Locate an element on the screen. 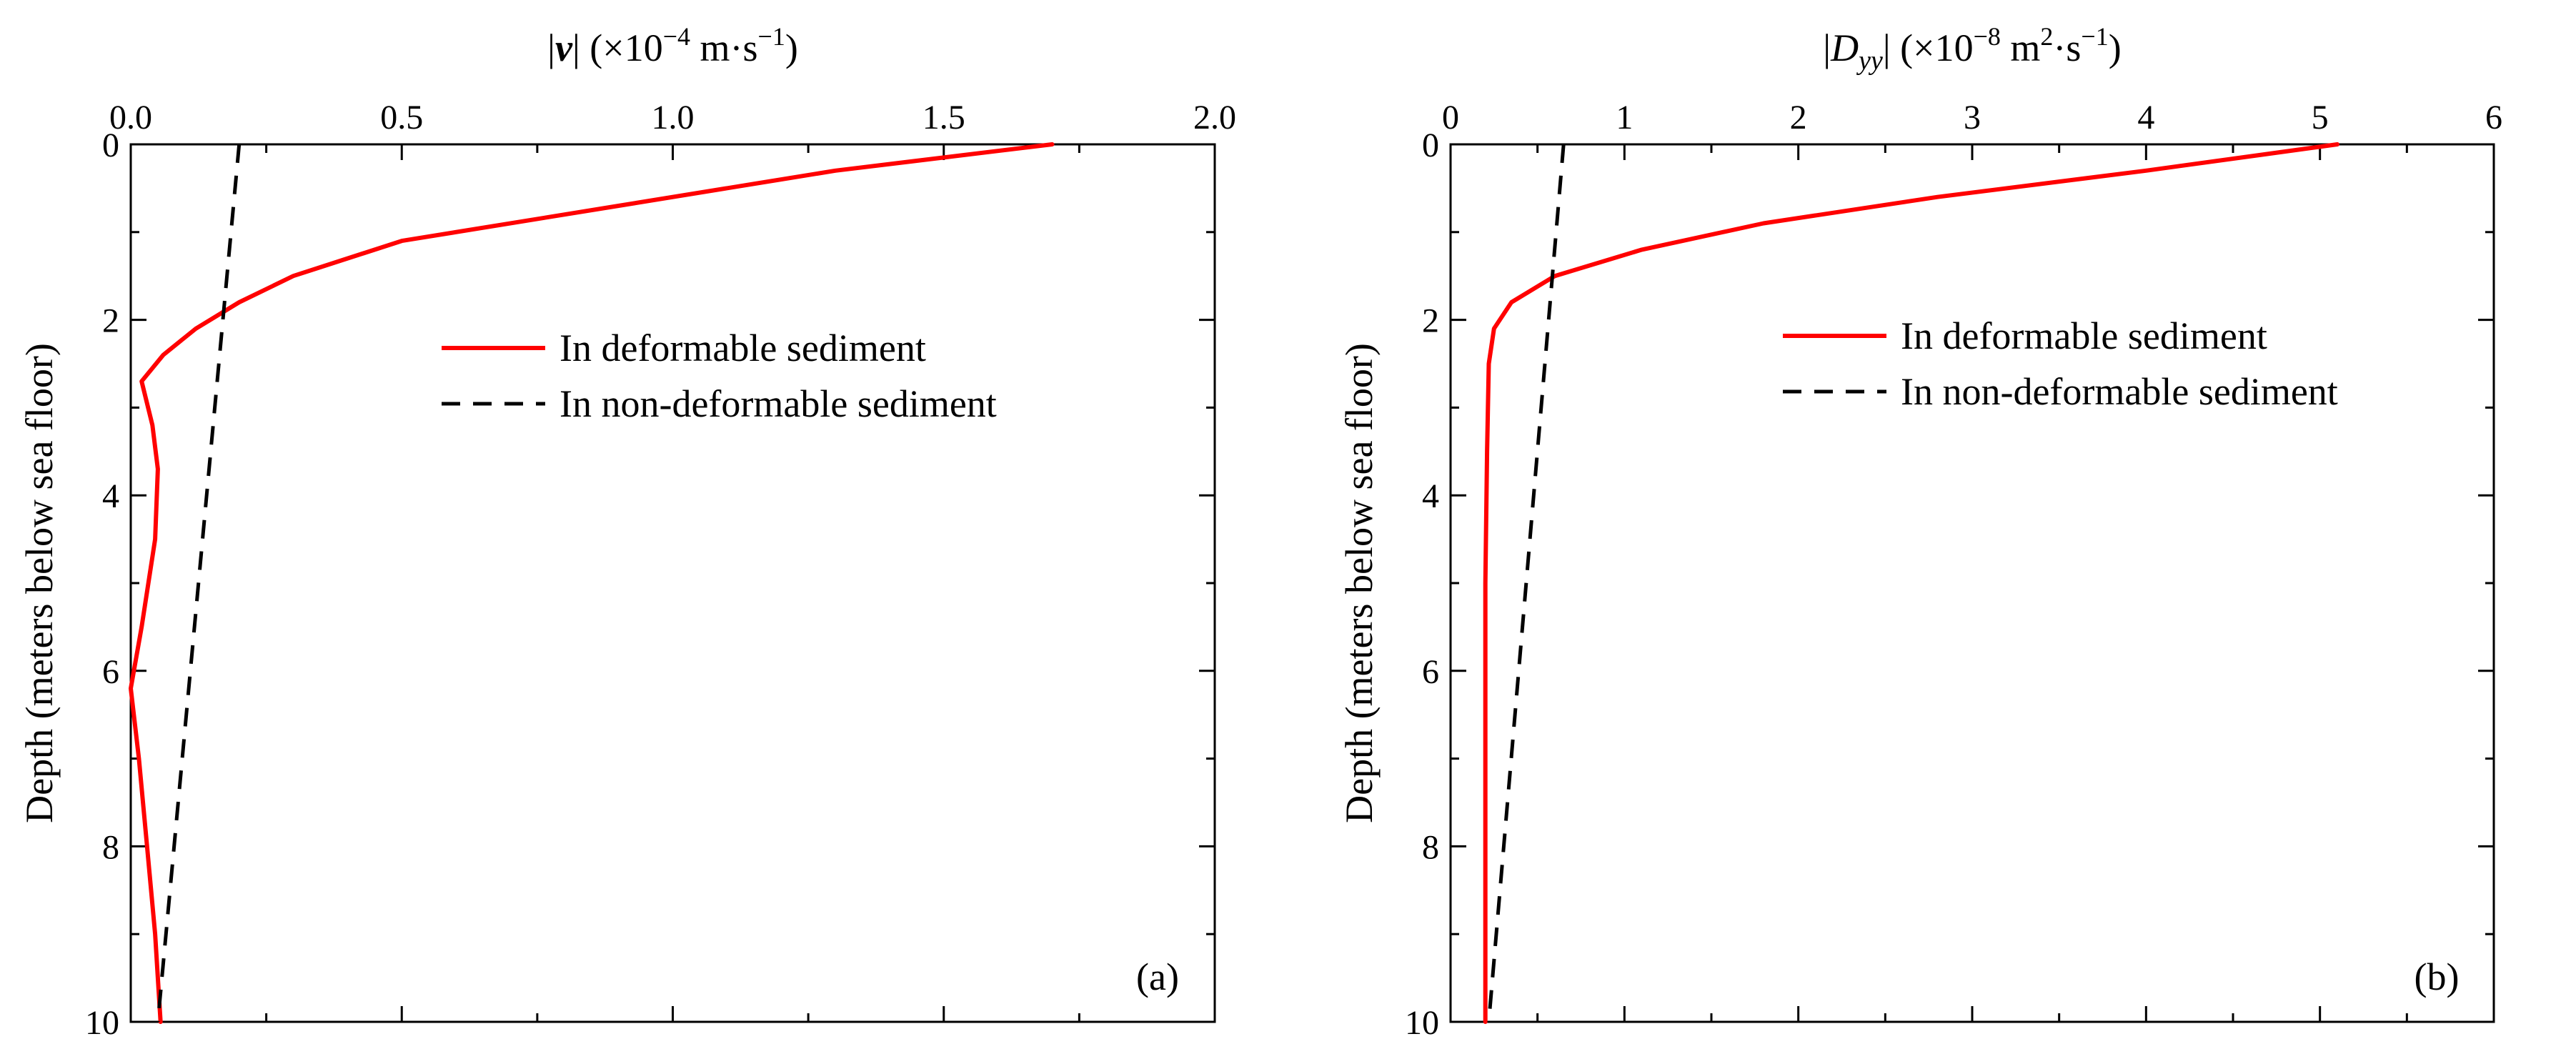  x-tick-label: 2.0 is located at coordinates (1214, 117).